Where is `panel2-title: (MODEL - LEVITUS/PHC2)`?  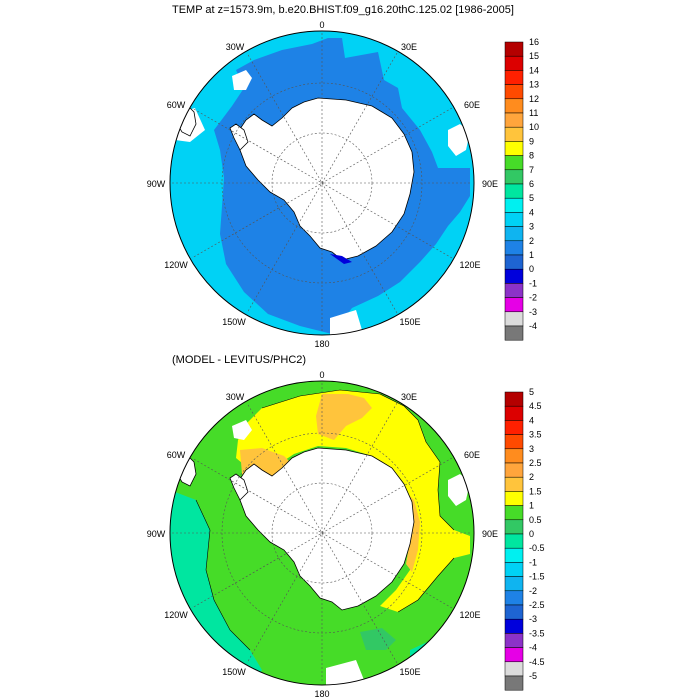 panel2-title: (MODEL - LEVITUS/PHC2) is located at coordinates (239, 360).